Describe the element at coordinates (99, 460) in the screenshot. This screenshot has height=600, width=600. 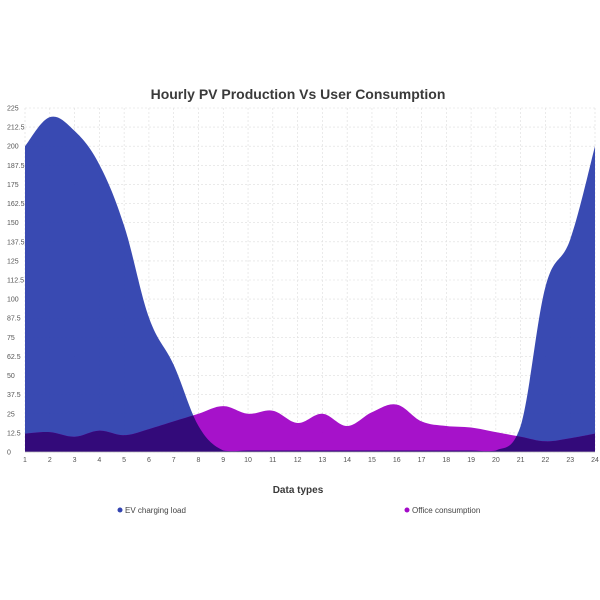
I see `x-tick-label: 4` at that location.